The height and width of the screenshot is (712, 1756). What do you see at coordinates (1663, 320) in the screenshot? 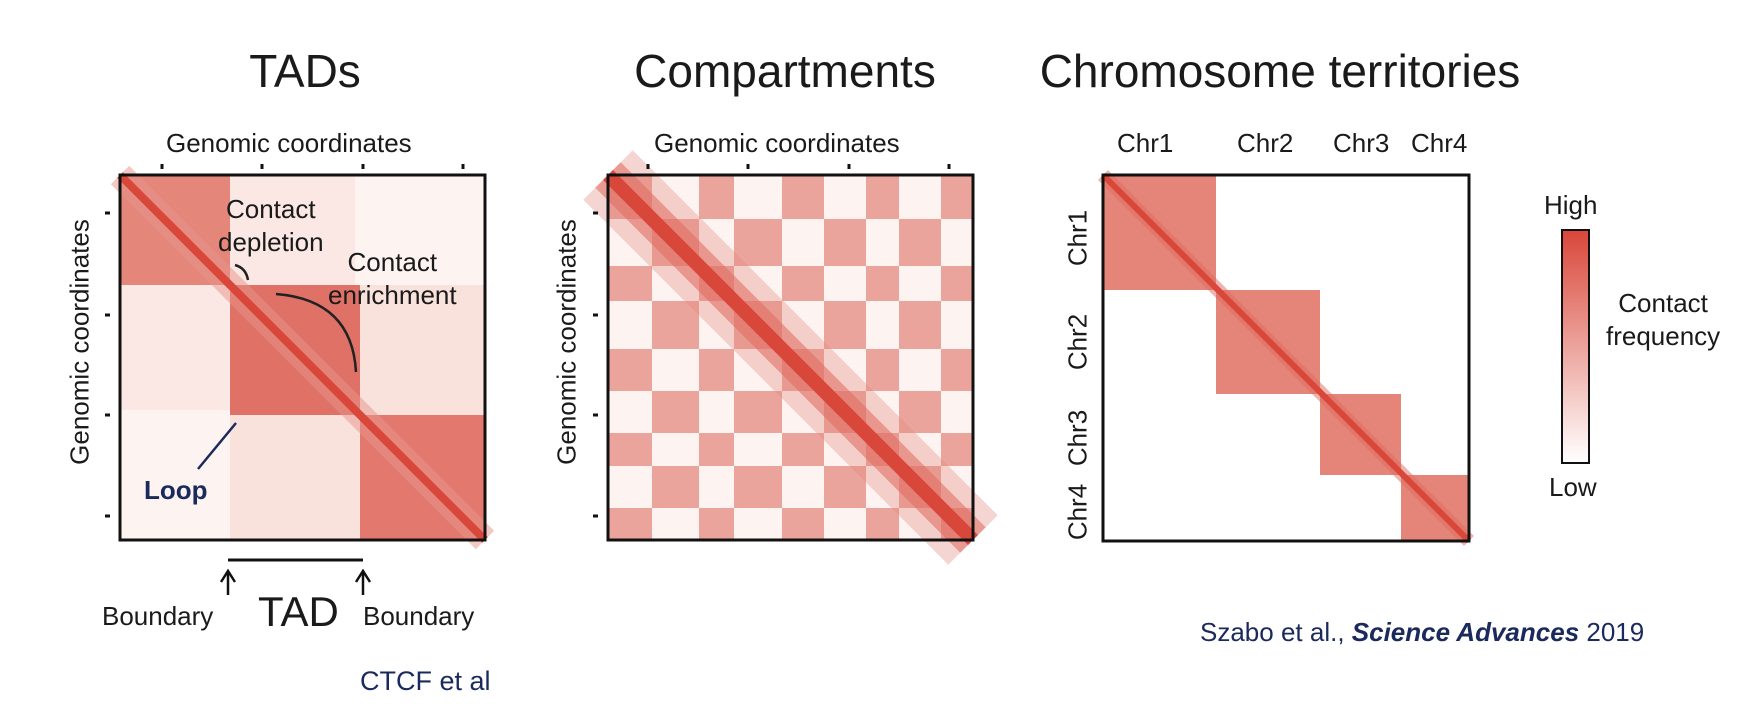
I see `legend-title: Contact frequency` at bounding box center [1663, 320].